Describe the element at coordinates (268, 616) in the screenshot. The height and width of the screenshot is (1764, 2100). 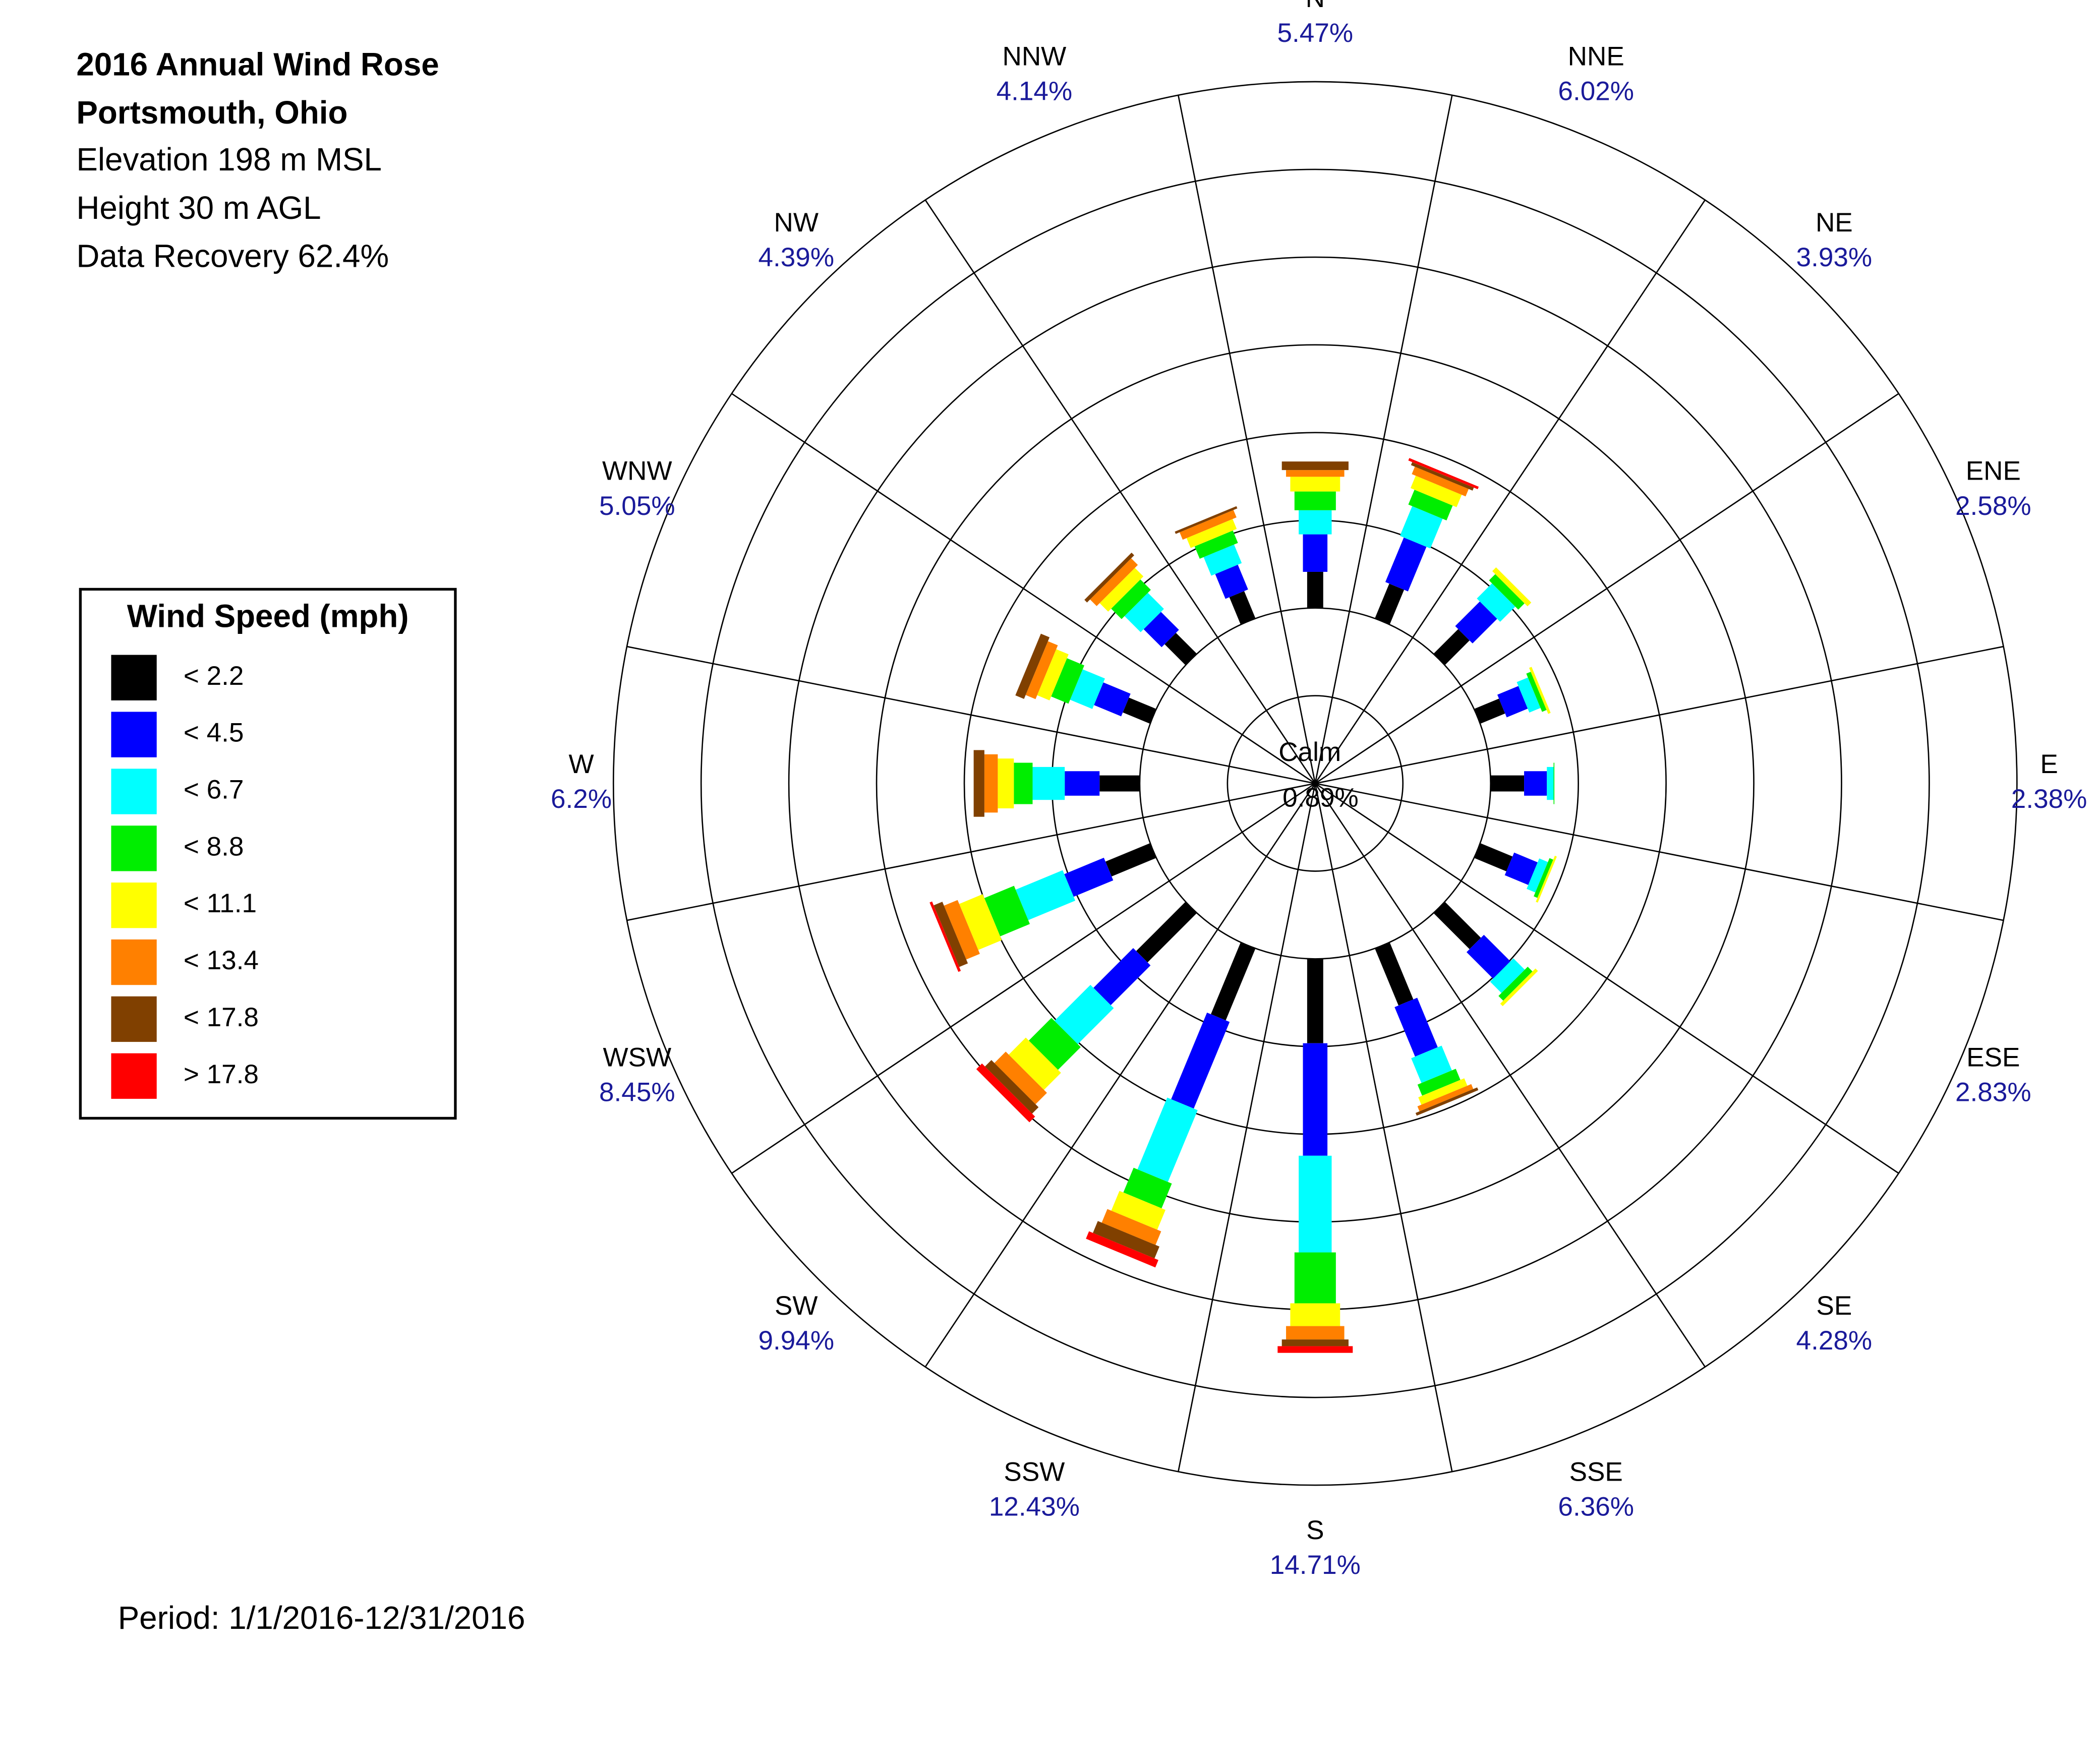
I see `legend-title: Wind Speed (mph)` at that location.